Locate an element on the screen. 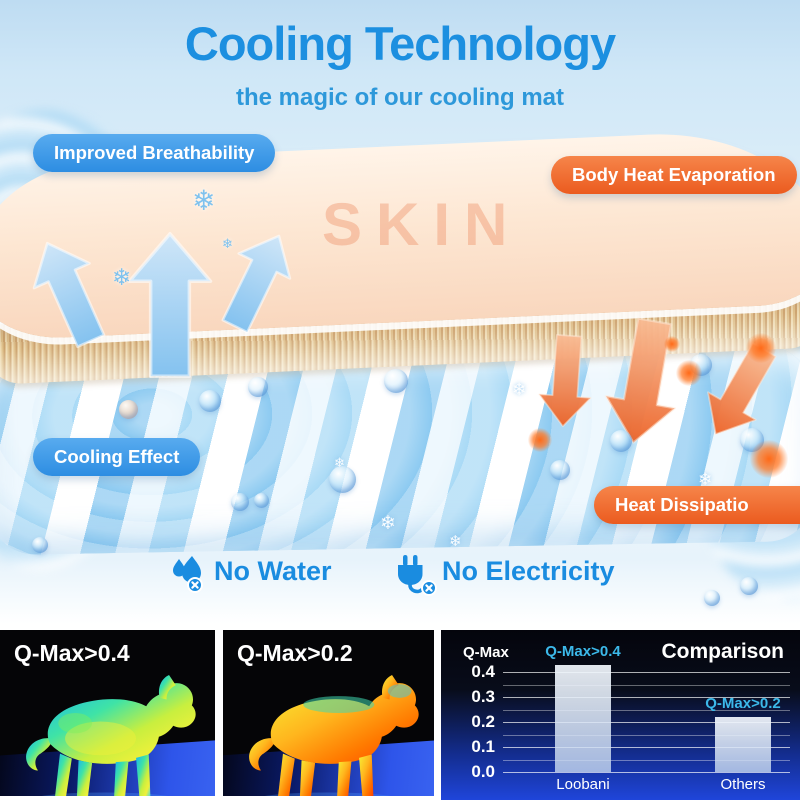 This screenshot has width=800, height=800. no-electricity-label: No Electricity is located at coordinates (528, 571).